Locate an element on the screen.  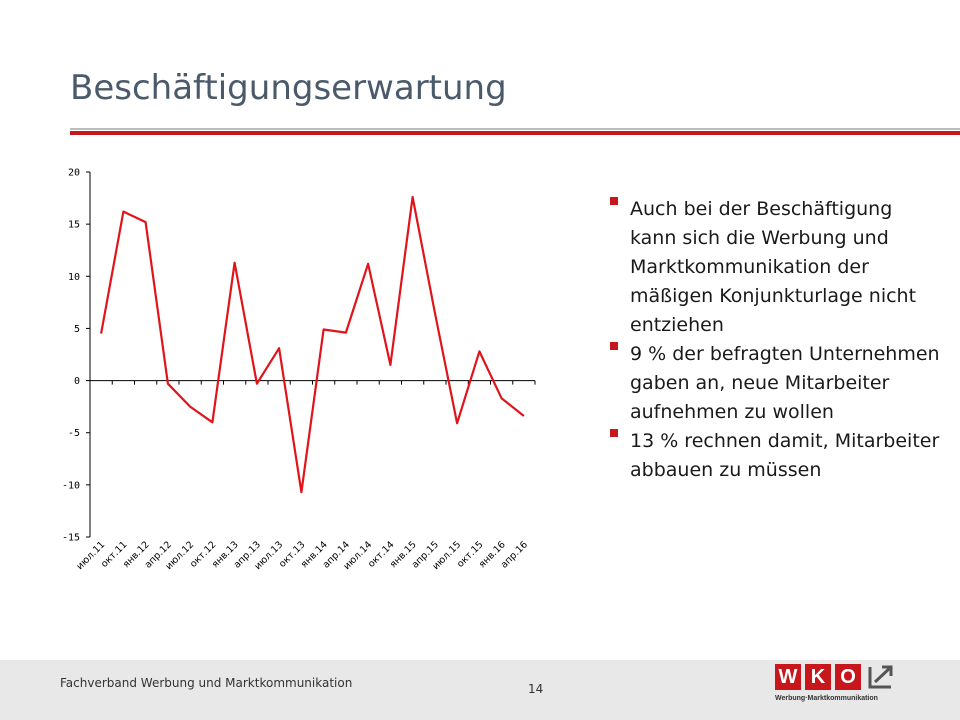
wko-logo: W K O Werbung·Marktkommunikation is located at coordinates (836, 683).